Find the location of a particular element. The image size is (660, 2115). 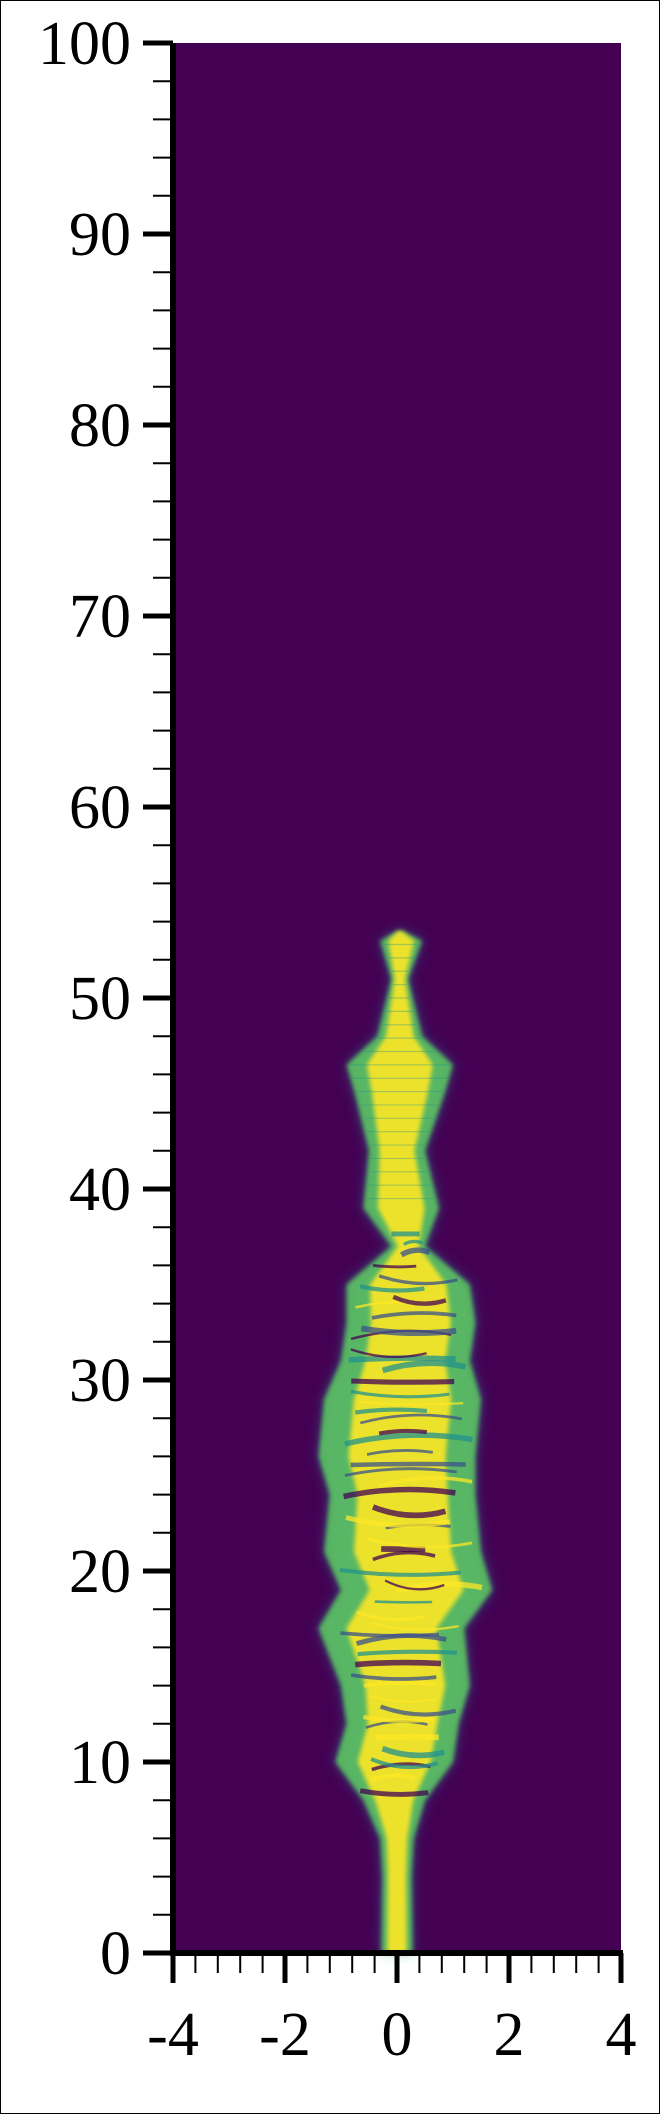

y-tick-label: 60 is located at coordinates (100, 808).